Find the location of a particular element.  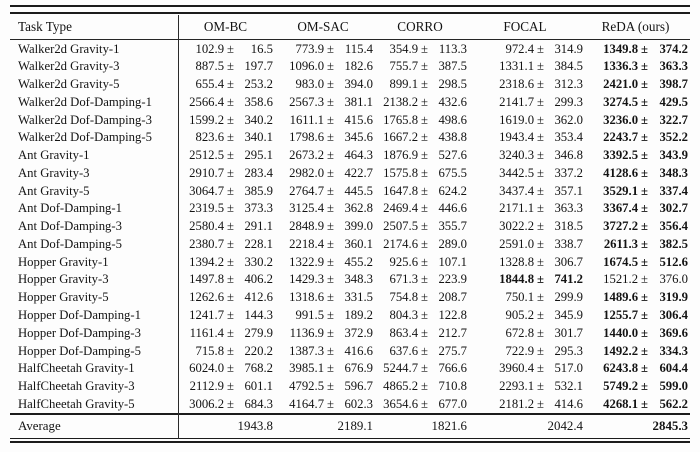

metric-cell: 3006.2 ±684.3 is located at coordinates (225, 404).